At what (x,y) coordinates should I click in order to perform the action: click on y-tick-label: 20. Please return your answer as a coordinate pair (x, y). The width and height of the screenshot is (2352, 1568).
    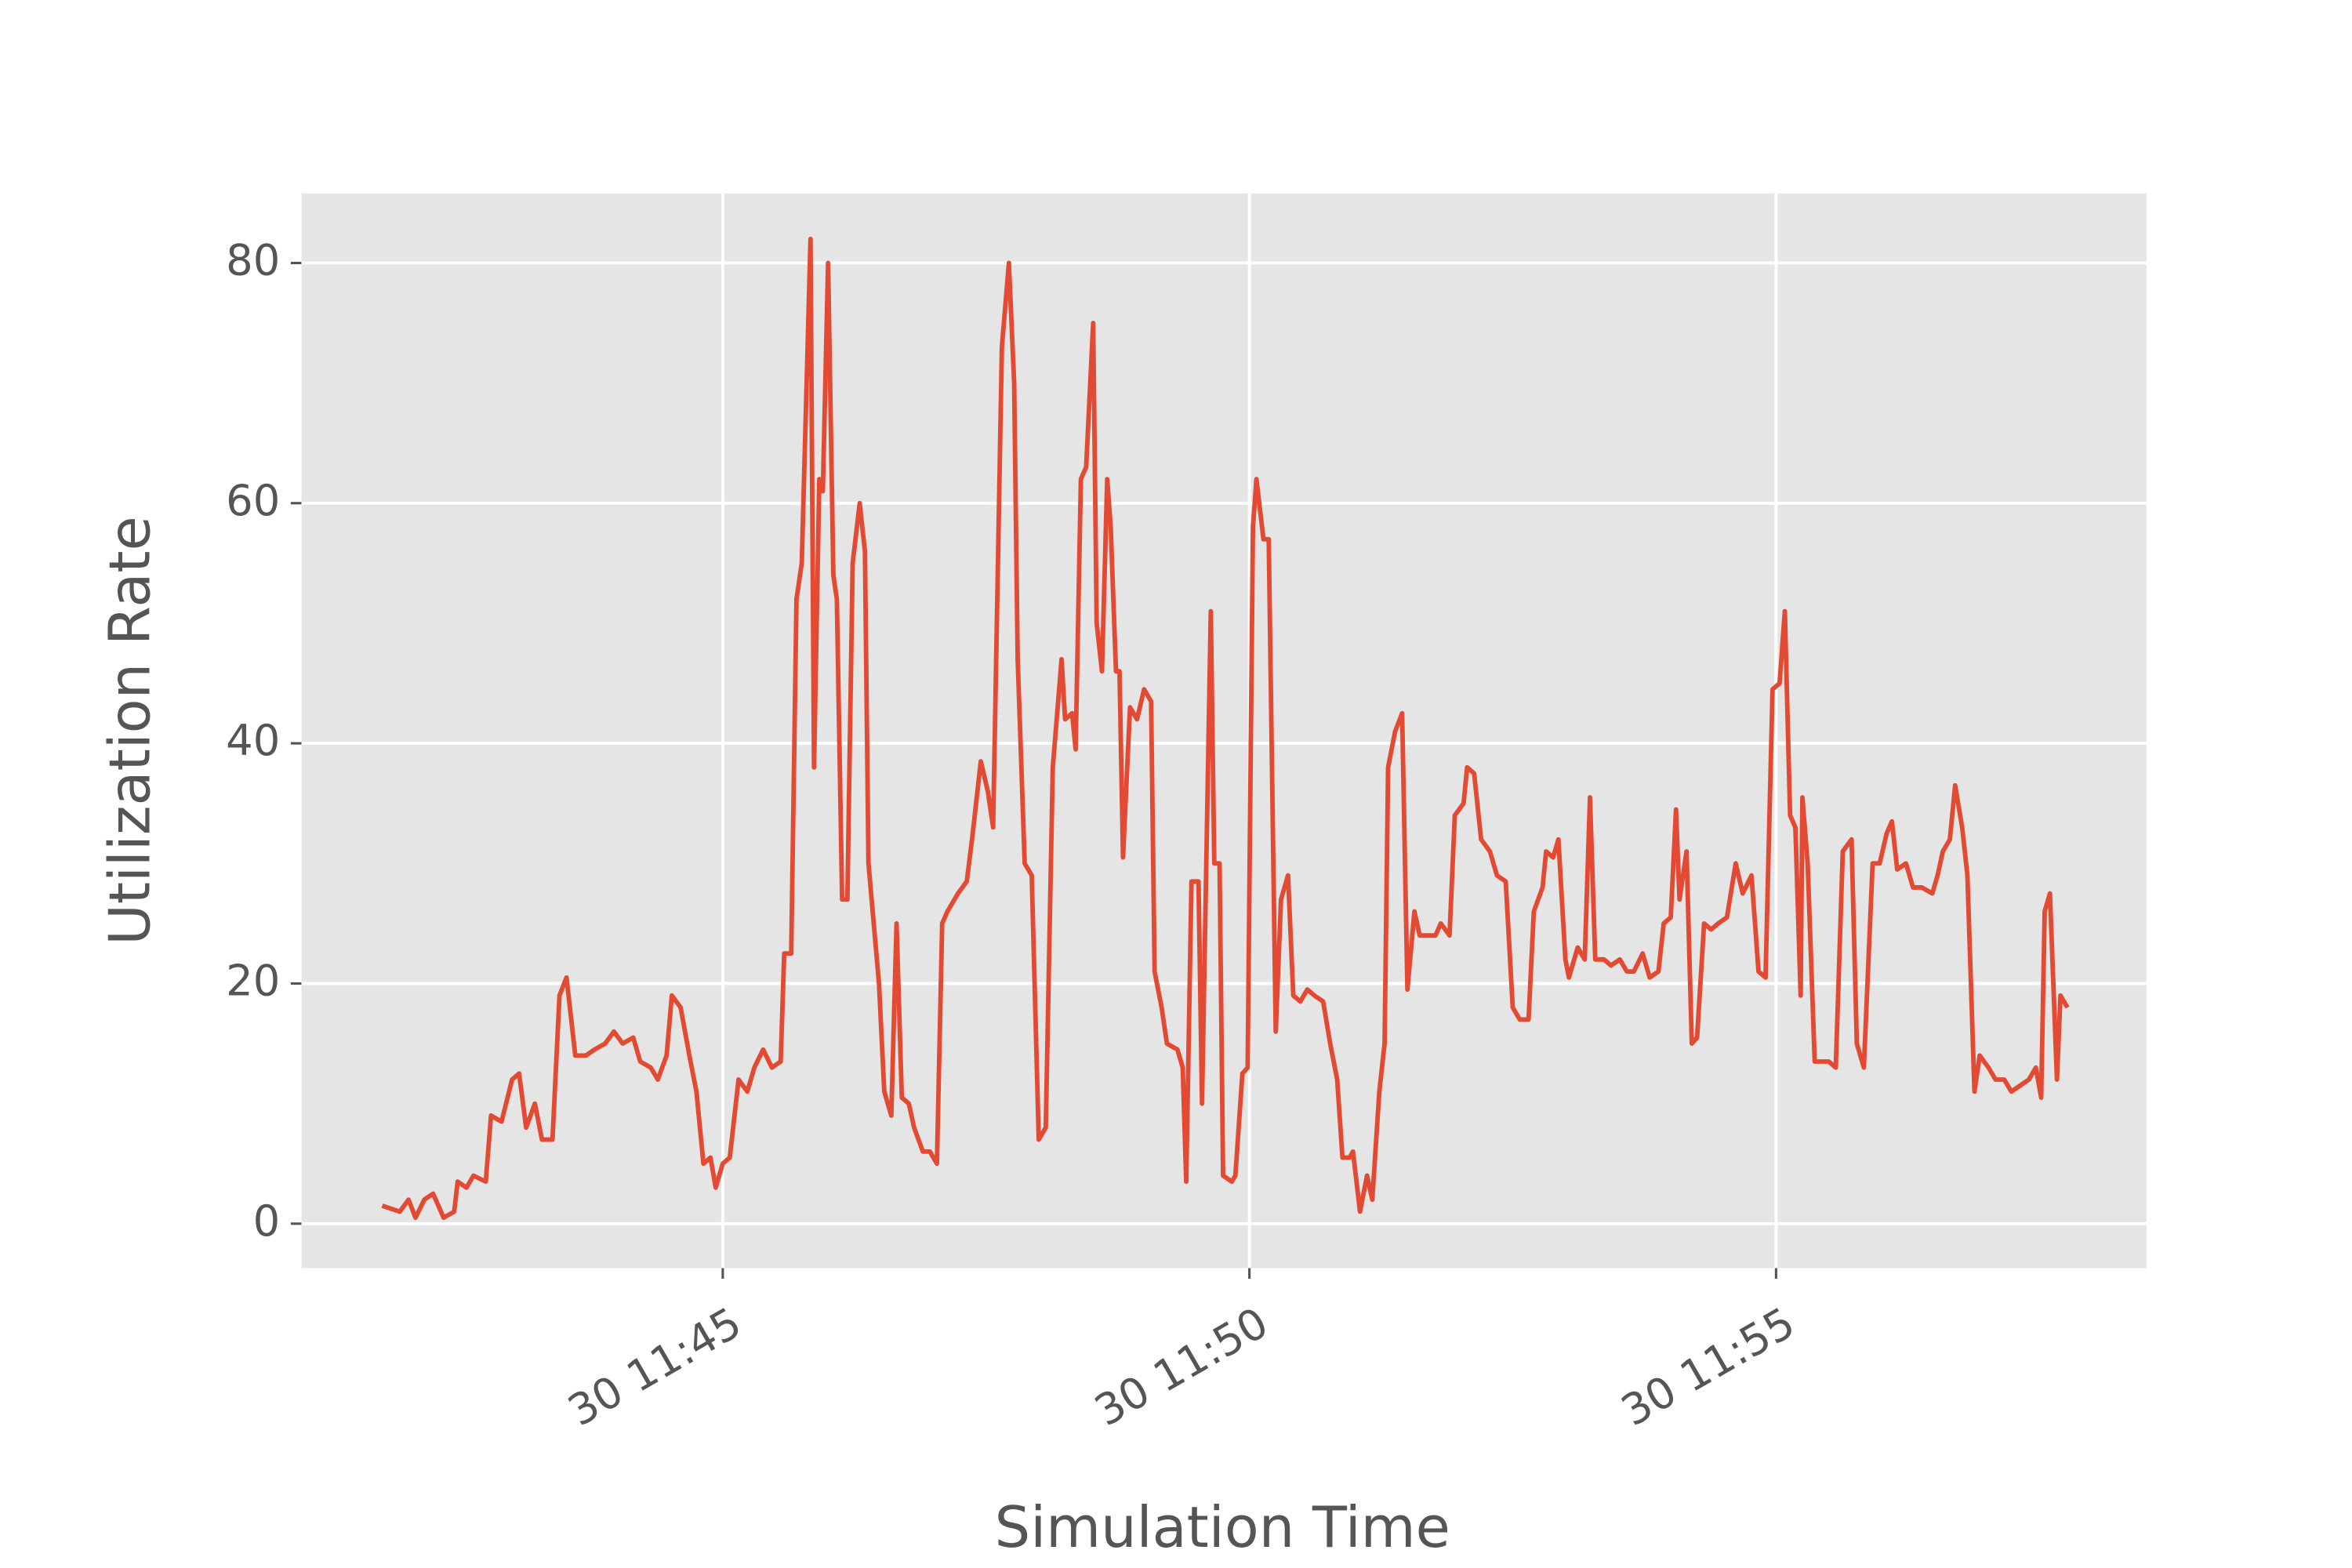
    Looking at the image, I should click on (253, 981).